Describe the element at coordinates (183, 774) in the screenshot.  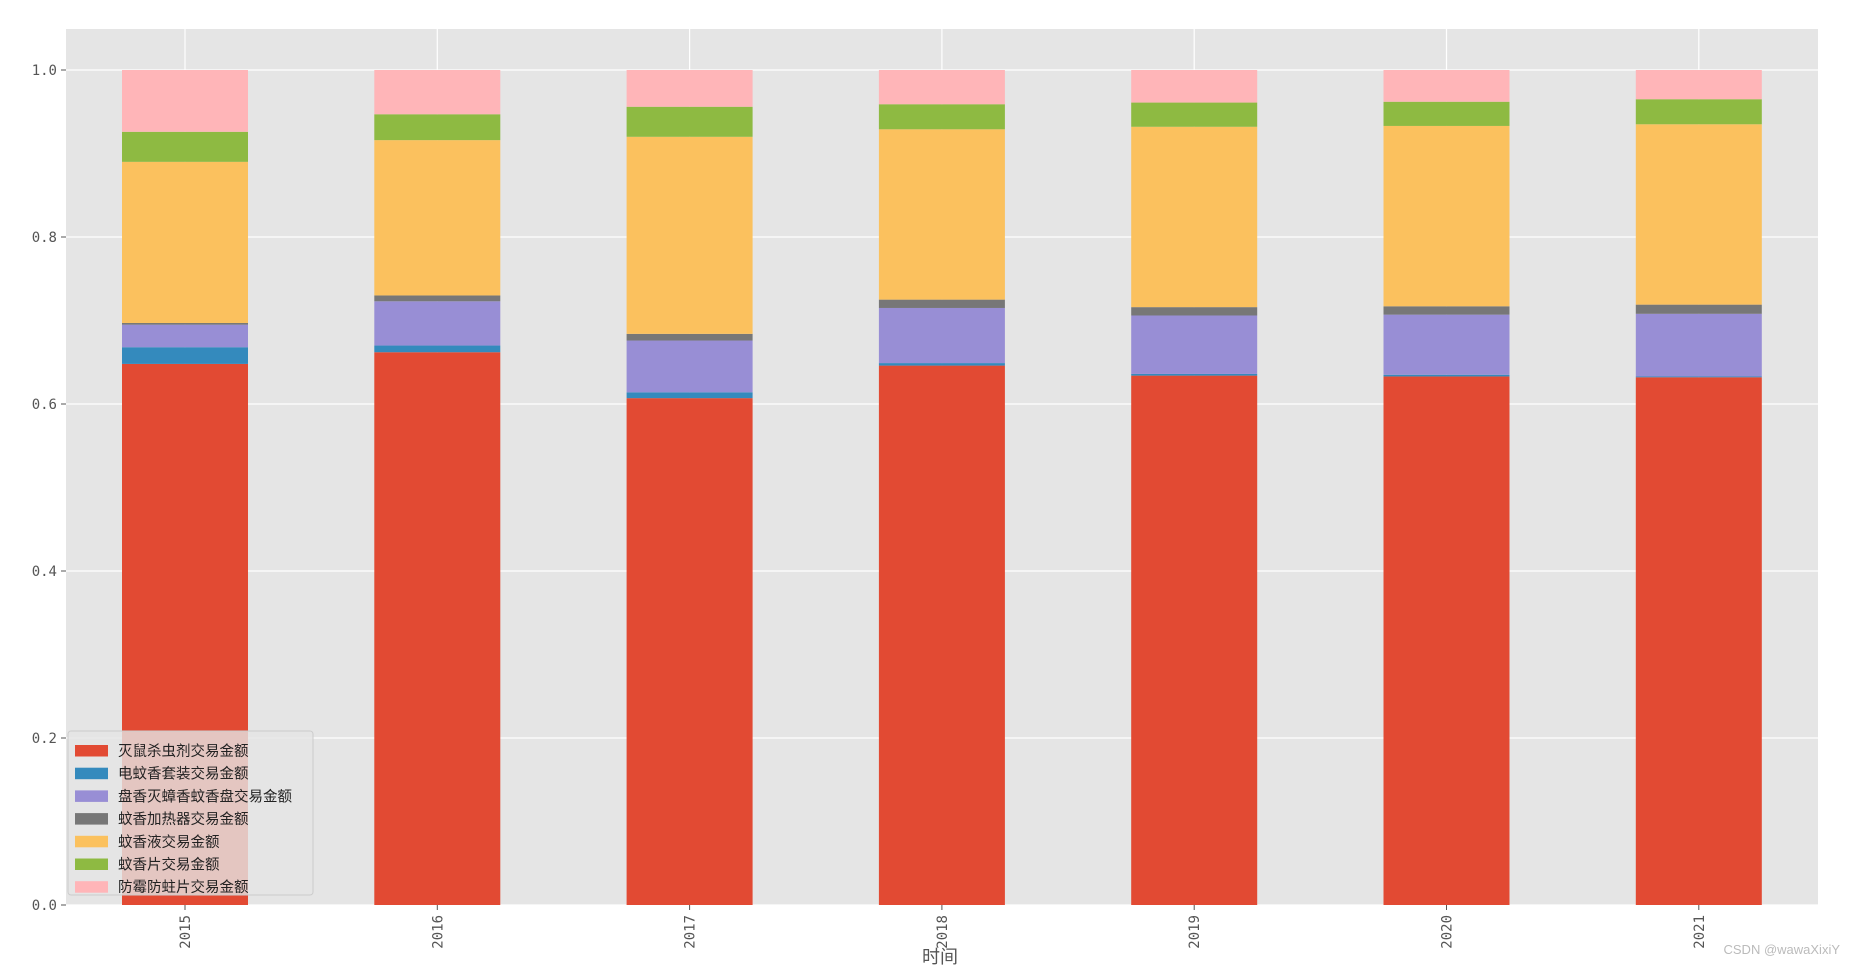
I see `legend-entry-label: 电蚊香套装交易金额` at that location.